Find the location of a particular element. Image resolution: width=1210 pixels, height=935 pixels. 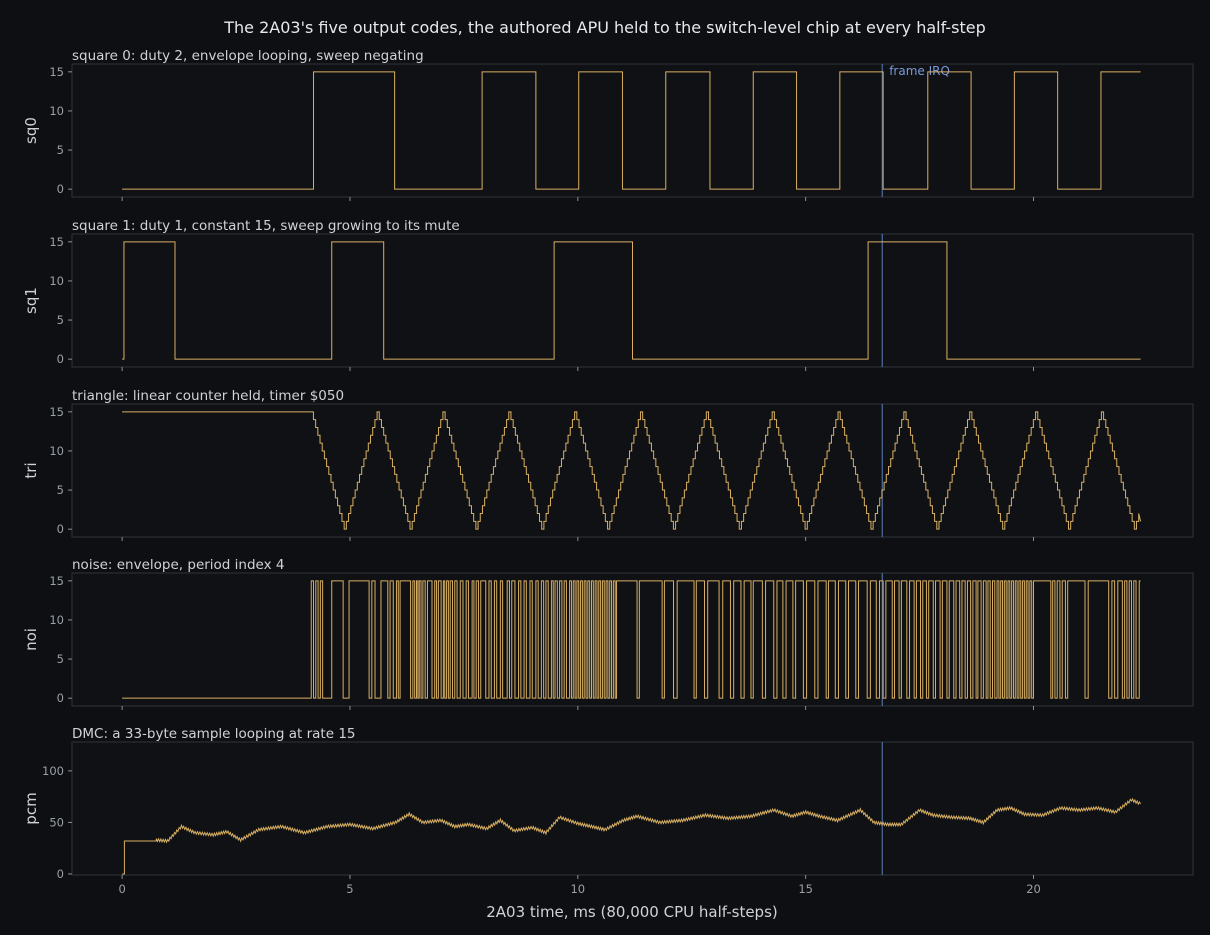

panel-title: DMC: a 33-byte sample looping at rate 15 is located at coordinates (214, 734).